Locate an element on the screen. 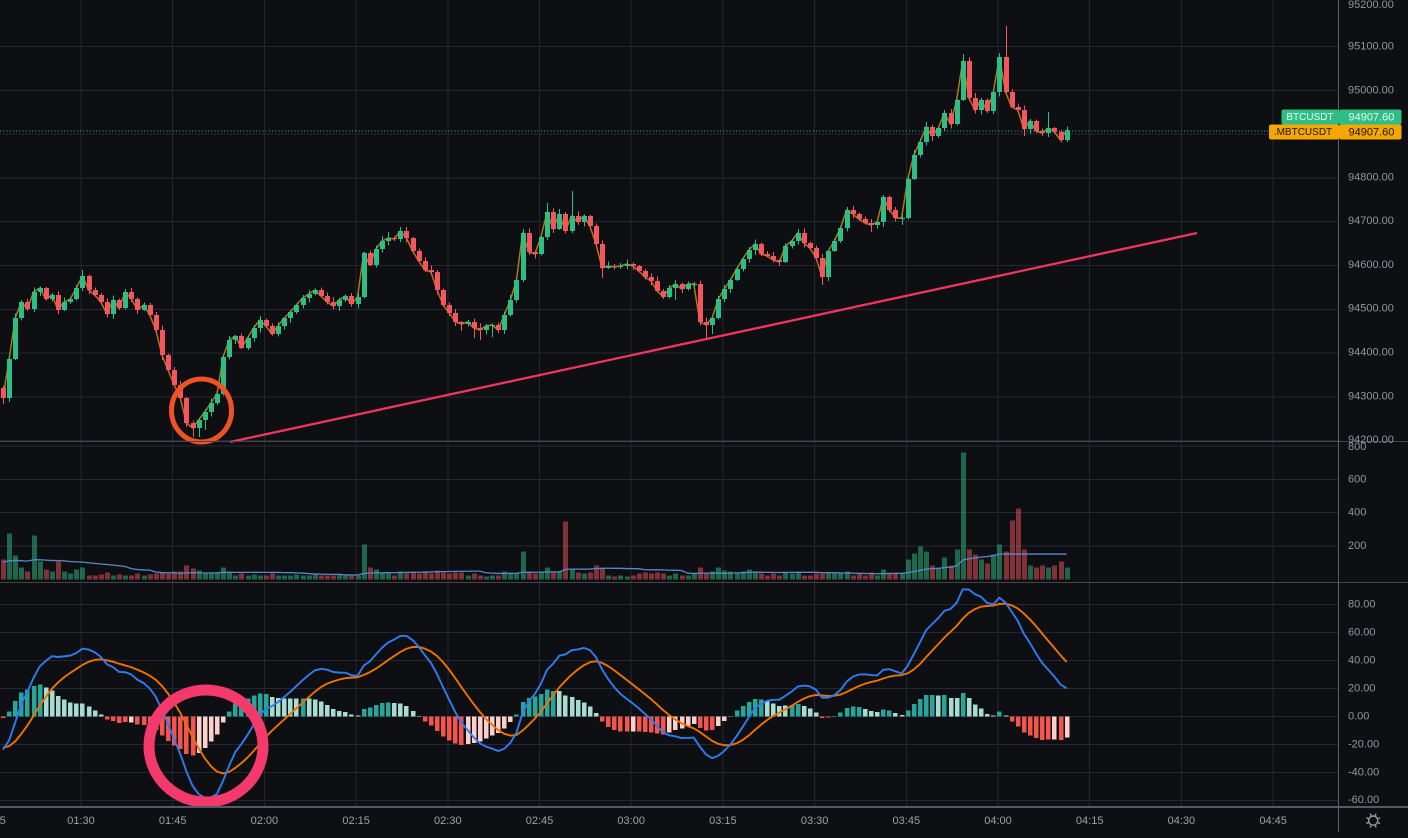 The height and width of the screenshot is (838, 1408). svg-text: 01:30 is located at coordinates (81, 821).